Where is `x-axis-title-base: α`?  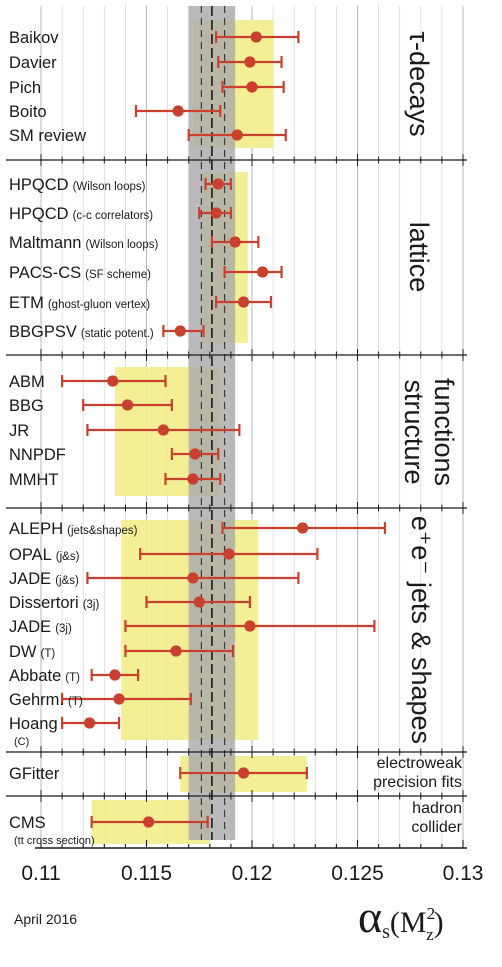
x-axis-title-base: α is located at coordinates (370, 916).